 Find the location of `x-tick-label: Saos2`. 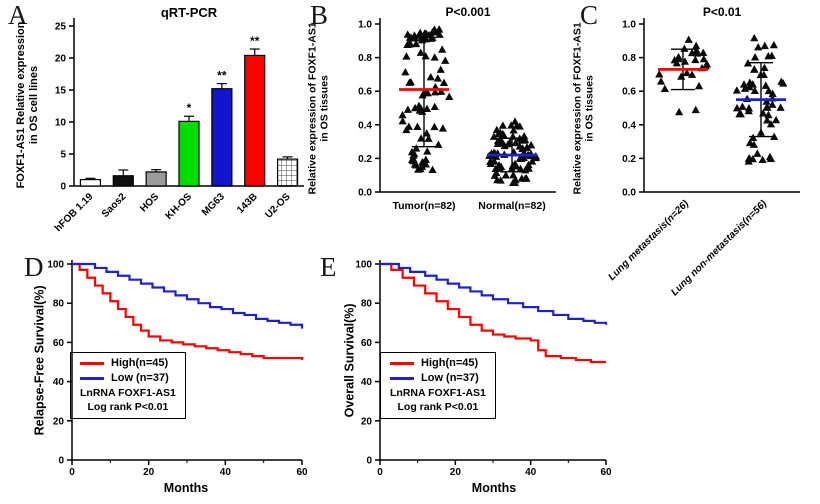

x-tick-label: Saos2 is located at coordinates (114, 205).